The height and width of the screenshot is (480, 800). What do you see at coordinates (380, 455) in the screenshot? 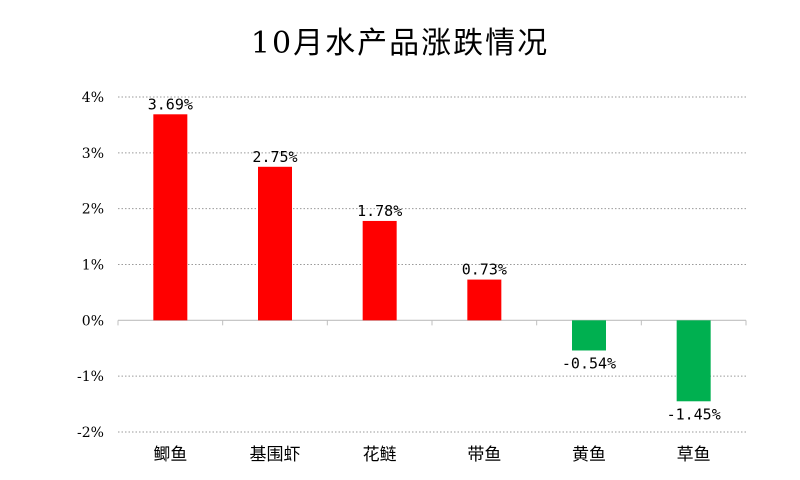
I see `x-category-label: 花鲢` at bounding box center [380, 455].